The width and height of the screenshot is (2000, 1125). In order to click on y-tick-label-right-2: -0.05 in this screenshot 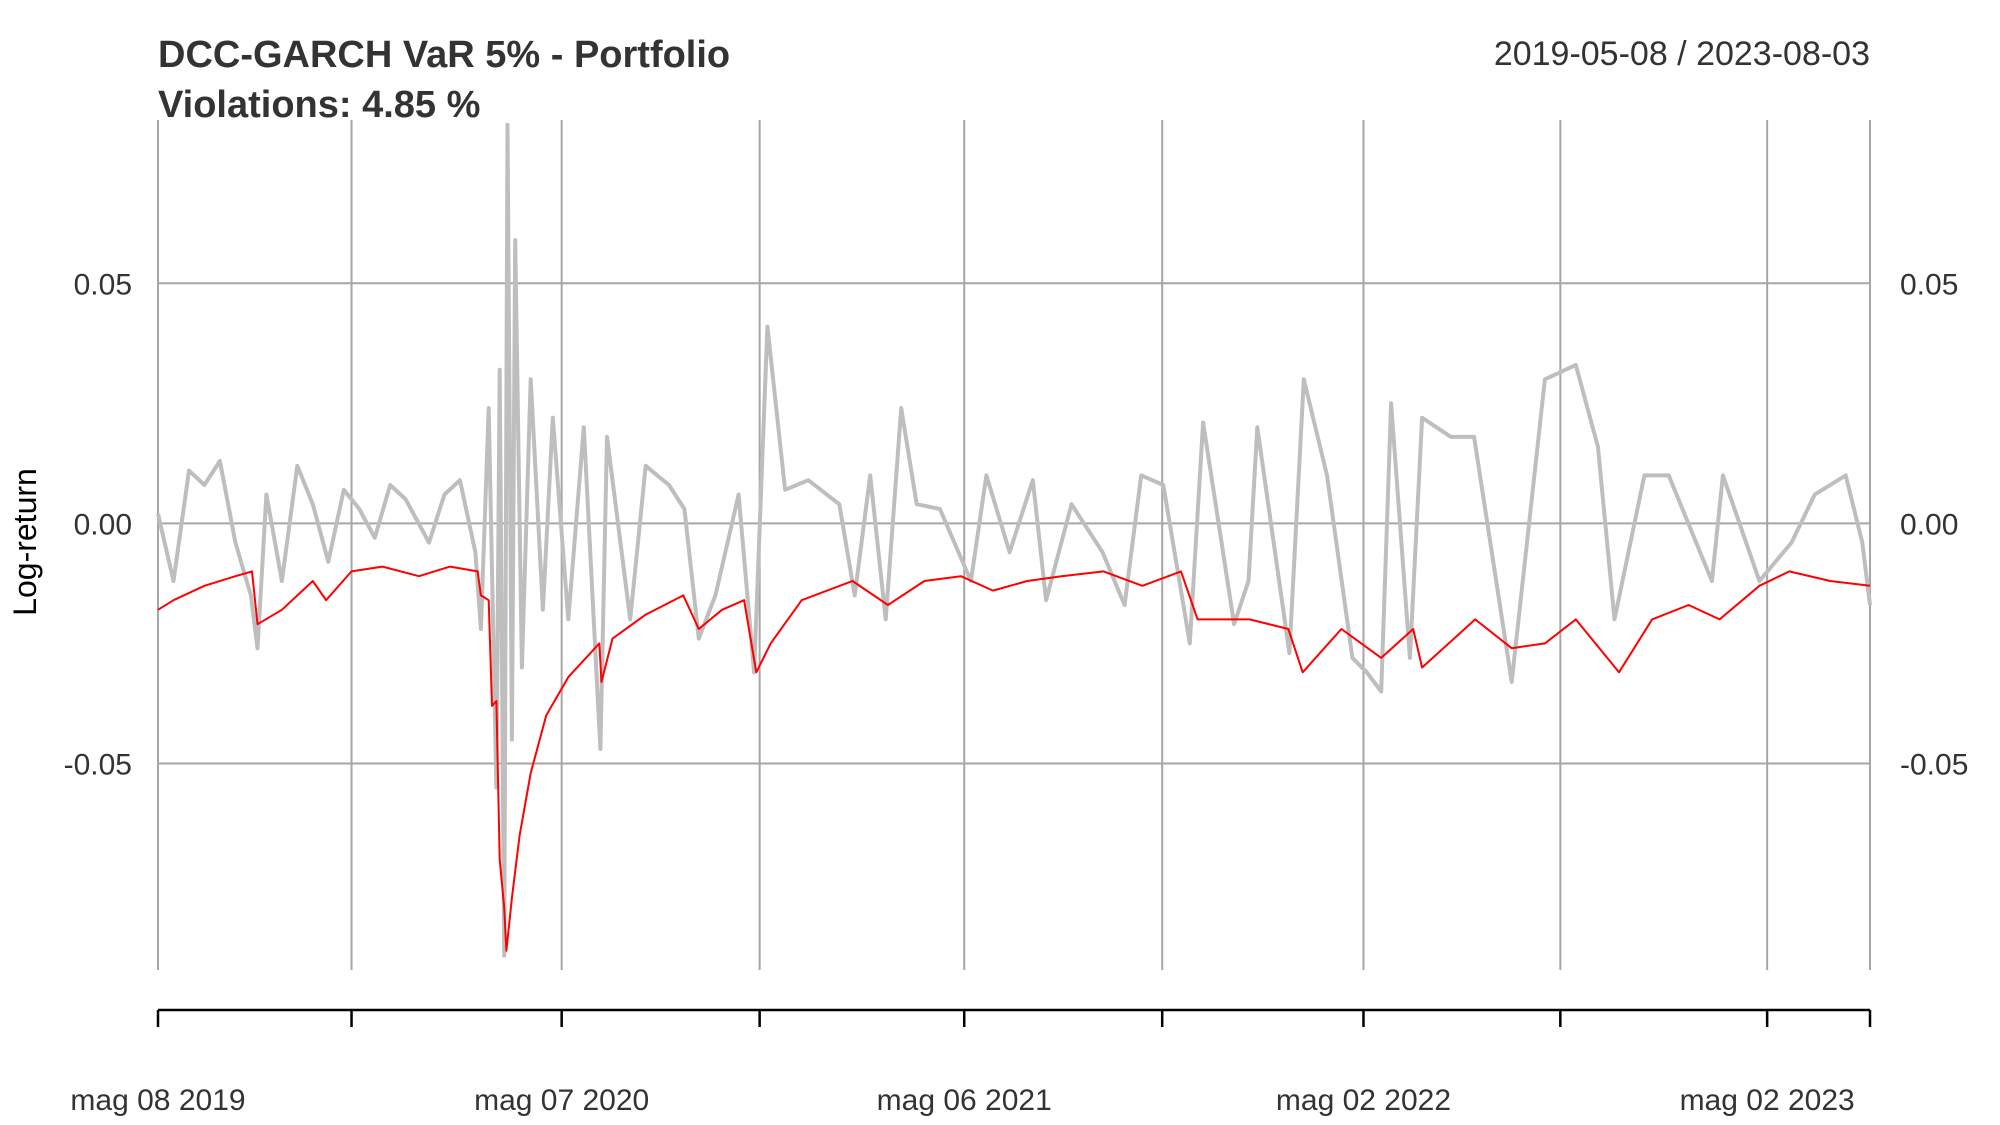, I will do `click(1934, 765)`.